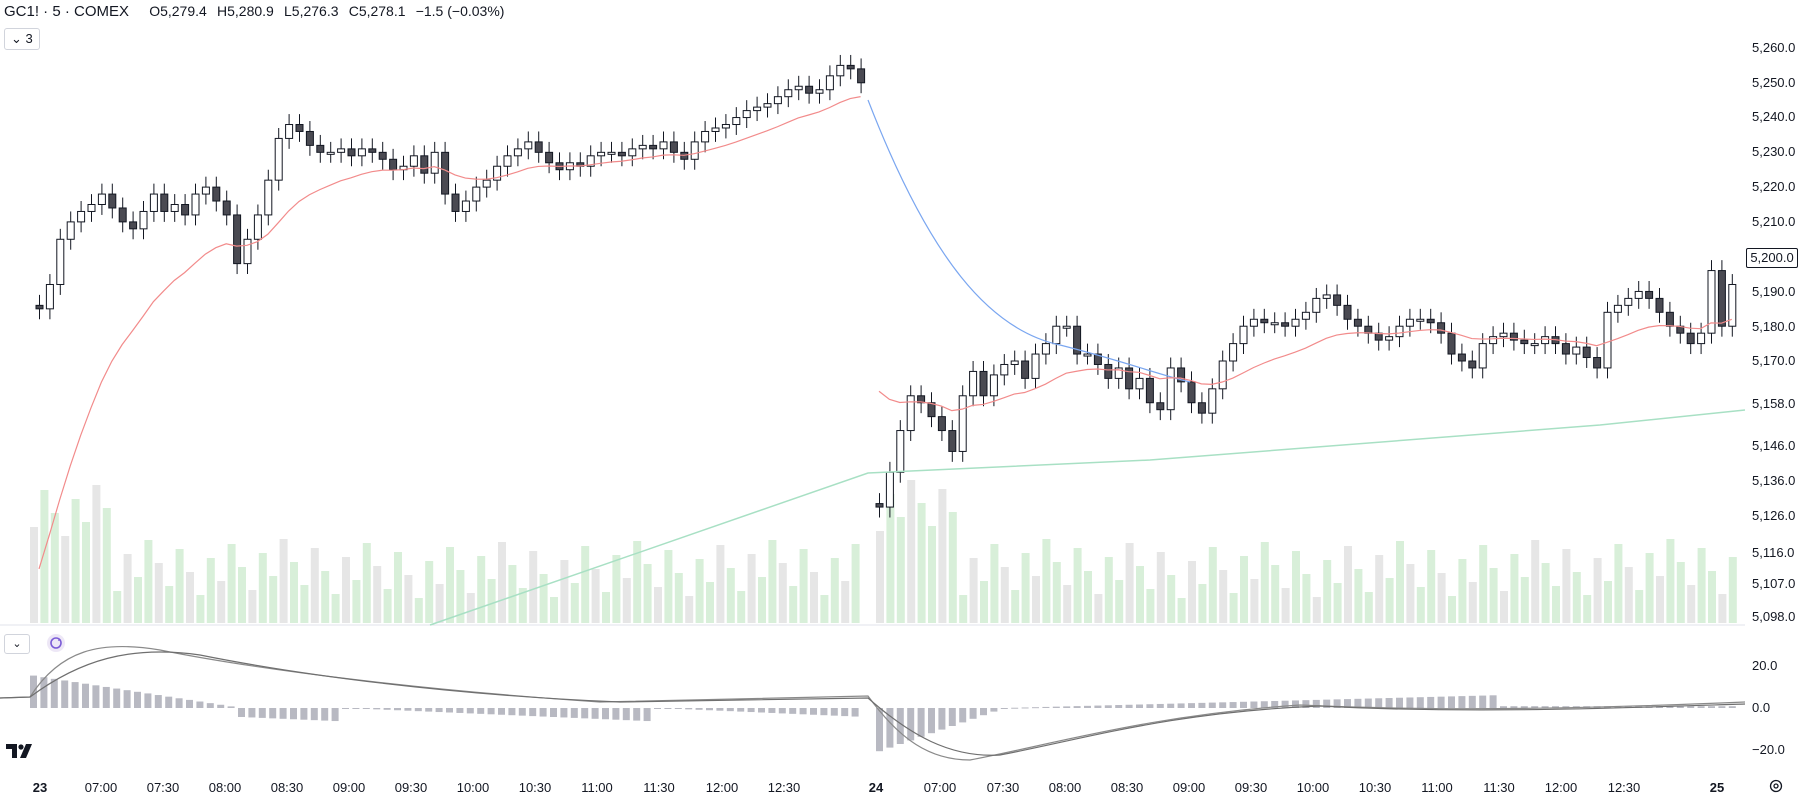  I want to click on price-axis-label: 5,170.0, so click(1773, 360).